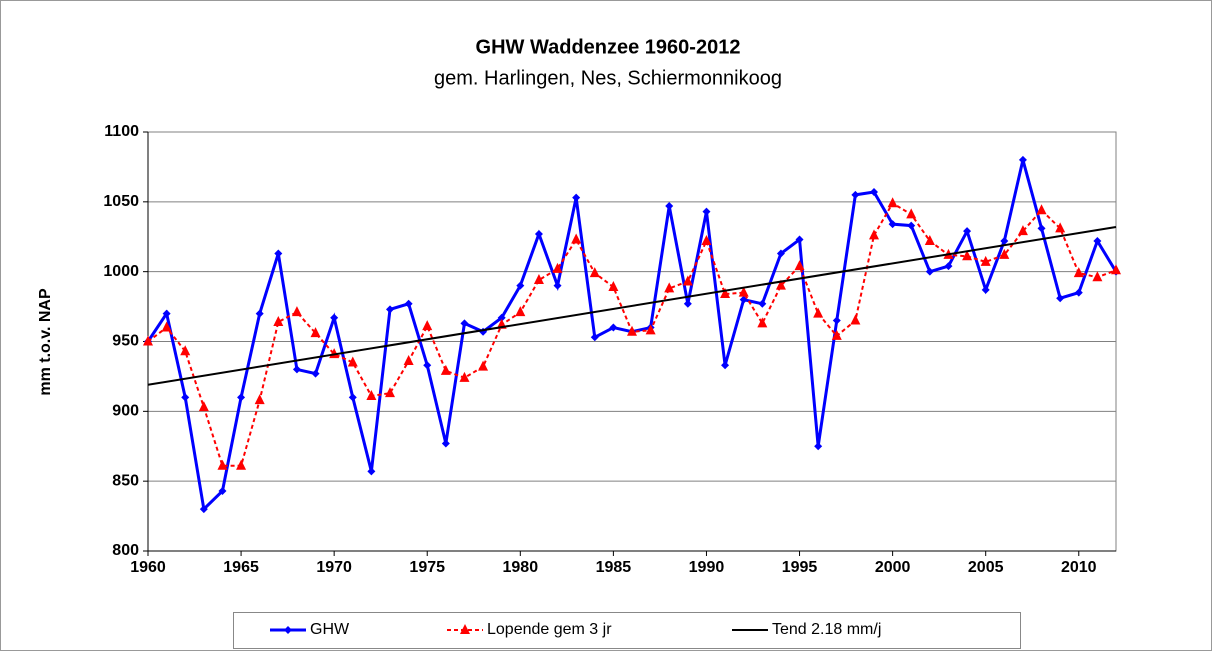  What do you see at coordinates (330, 629) in the screenshot?
I see `legend-label: GHW` at bounding box center [330, 629].